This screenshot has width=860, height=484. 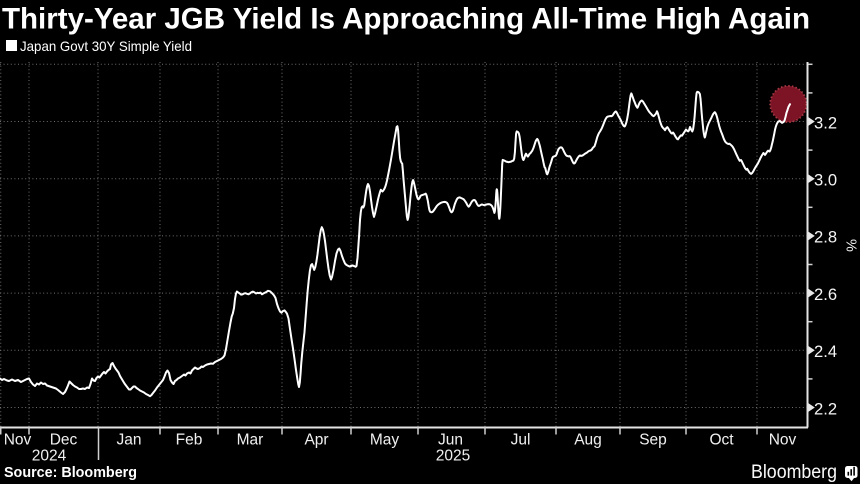 What do you see at coordinates (825, 294) in the screenshot?
I see `svg-text: 2.6` at bounding box center [825, 294].